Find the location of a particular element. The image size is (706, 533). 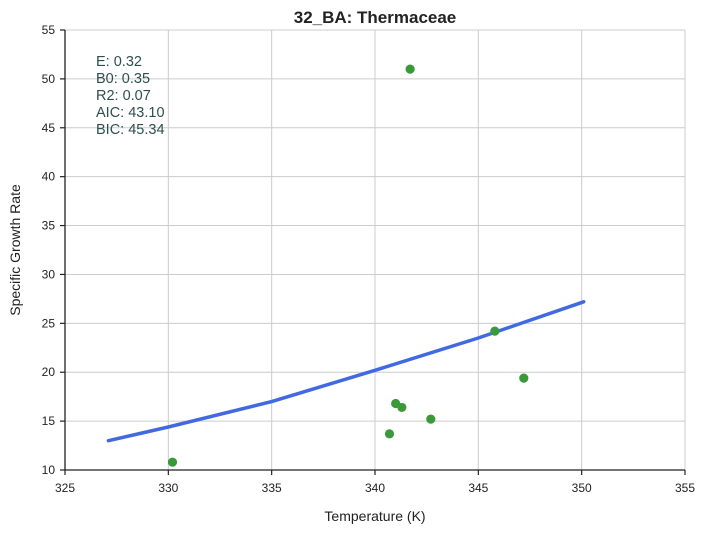

x-tick-label: 330 is located at coordinates (168, 488).